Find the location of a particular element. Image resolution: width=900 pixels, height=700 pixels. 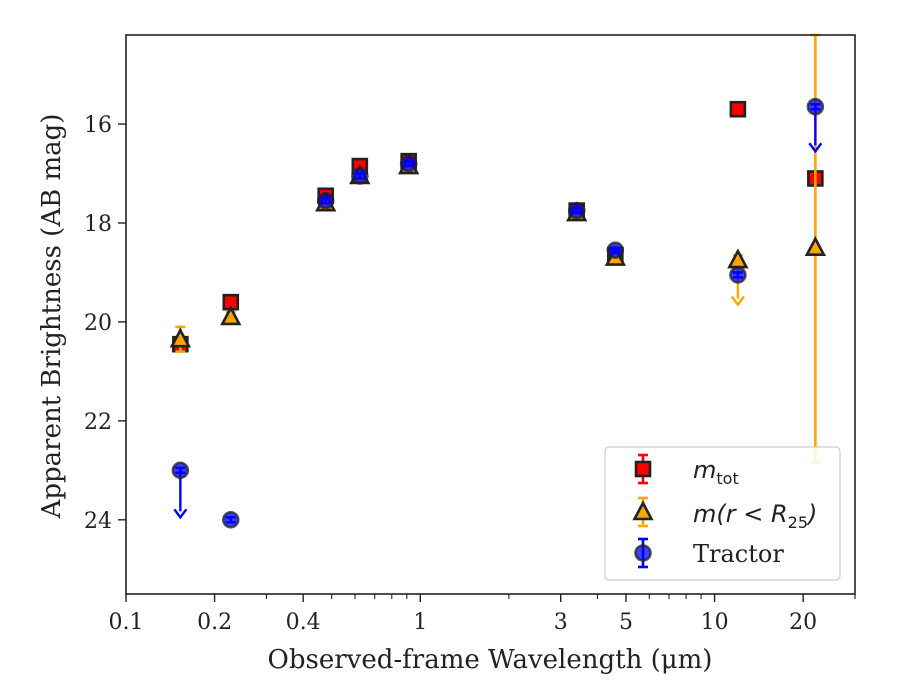

x-tick-label: 1 is located at coordinates (420, 622).